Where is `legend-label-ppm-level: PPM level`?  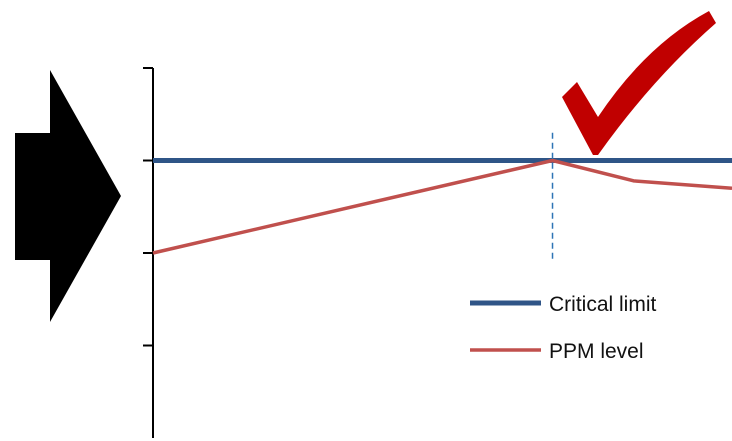
legend-label-ppm-level: PPM level is located at coordinates (596, 351).